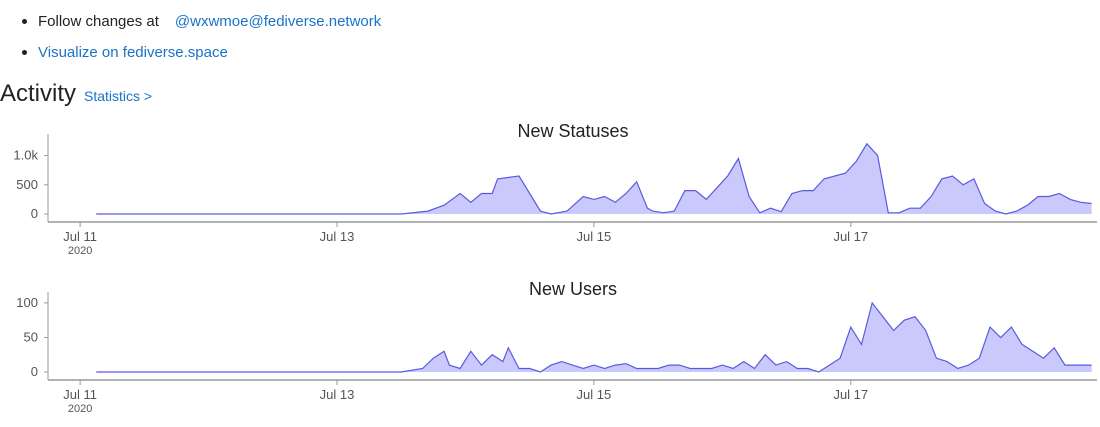 The height and width of the screenshot is (427, 1100). What do you see at coordinates (133, 52) in the screenshot?
I see `visualize-link: Visualize on fediverse.space` at bounding box center [133, 52].